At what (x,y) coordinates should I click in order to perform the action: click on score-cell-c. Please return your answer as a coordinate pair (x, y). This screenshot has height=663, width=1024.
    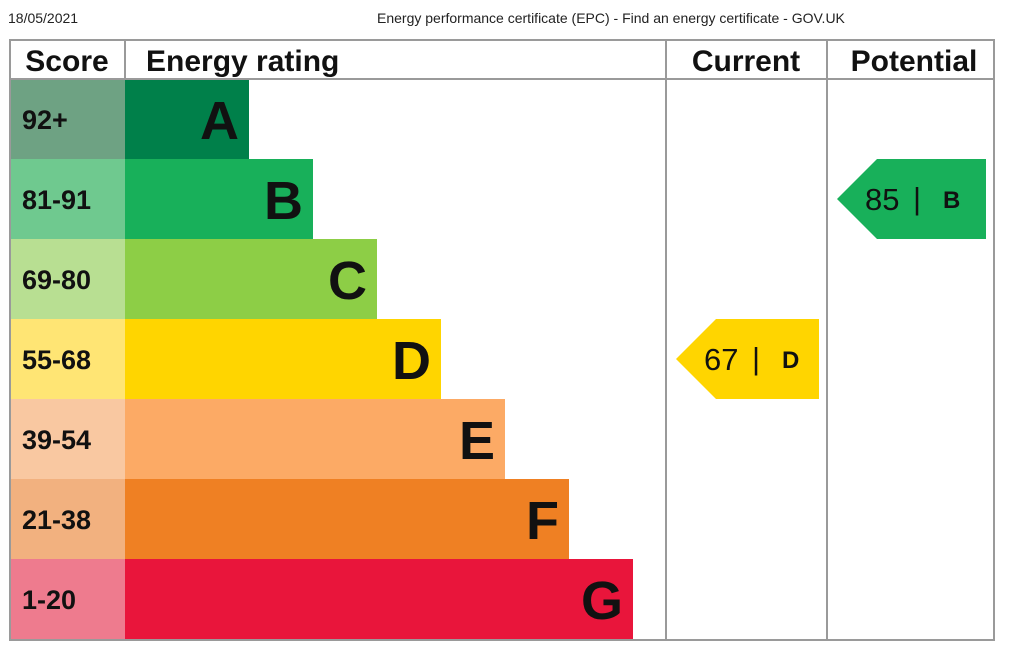
    Looking at the image, I should click on (67, 279).